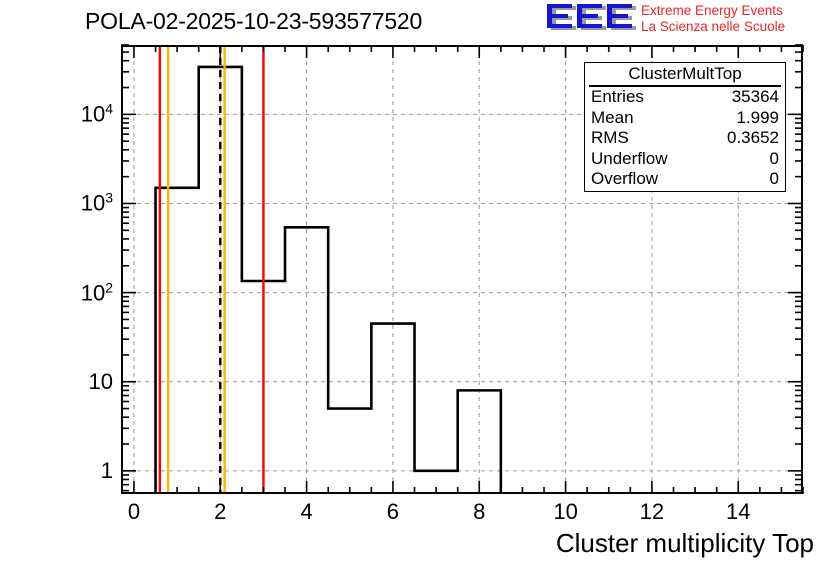 The height and width of the screenshot is (572, 836). Describe the element at coordinates (106, 470) in the screenshot. I see `y-tick-label: 1` at that location.